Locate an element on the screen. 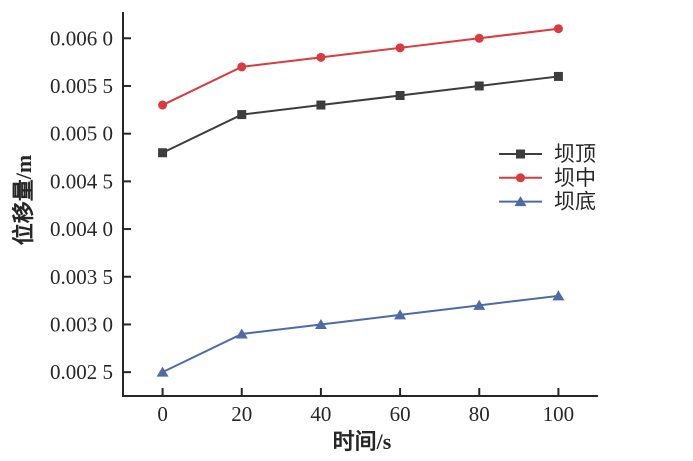 This screenshot has height=461, width=693. legend-label: 坝中 is located at coordinates (575, 178).